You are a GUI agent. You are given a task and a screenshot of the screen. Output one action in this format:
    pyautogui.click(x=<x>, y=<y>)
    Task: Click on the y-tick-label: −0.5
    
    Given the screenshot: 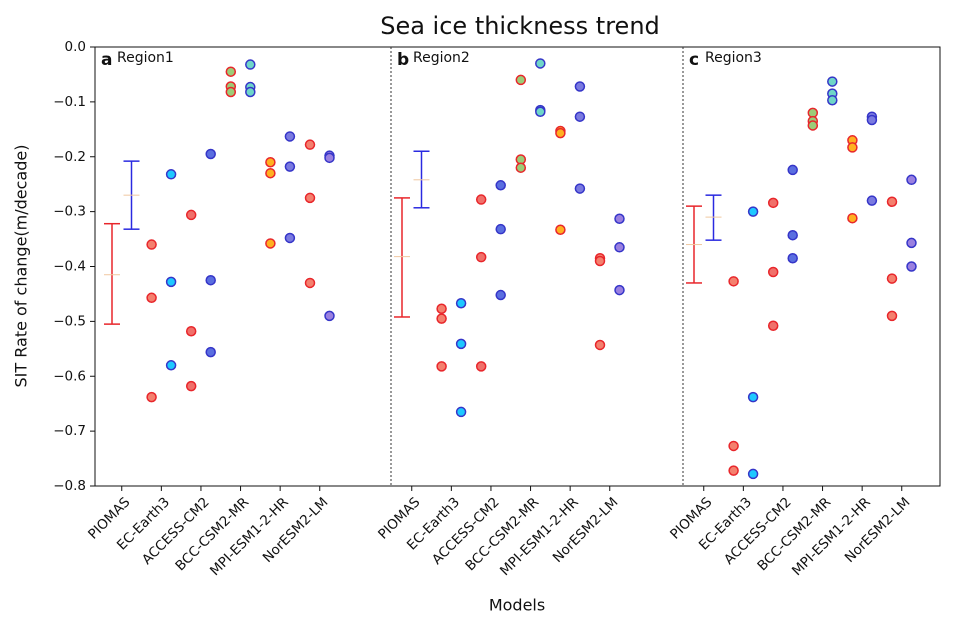 What is the action you would take?
    pyautogui.click(x=69, y=321)
    